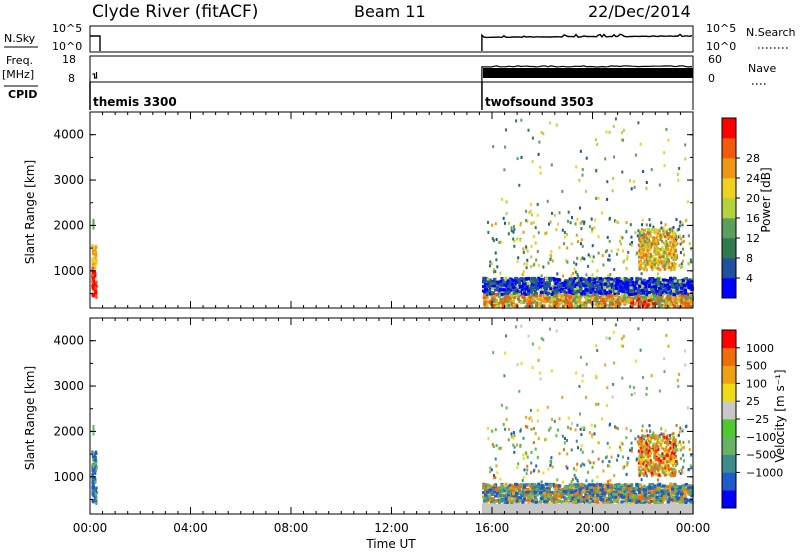  I want to click on nave-tick-bottom: 0, so click(711, 78).